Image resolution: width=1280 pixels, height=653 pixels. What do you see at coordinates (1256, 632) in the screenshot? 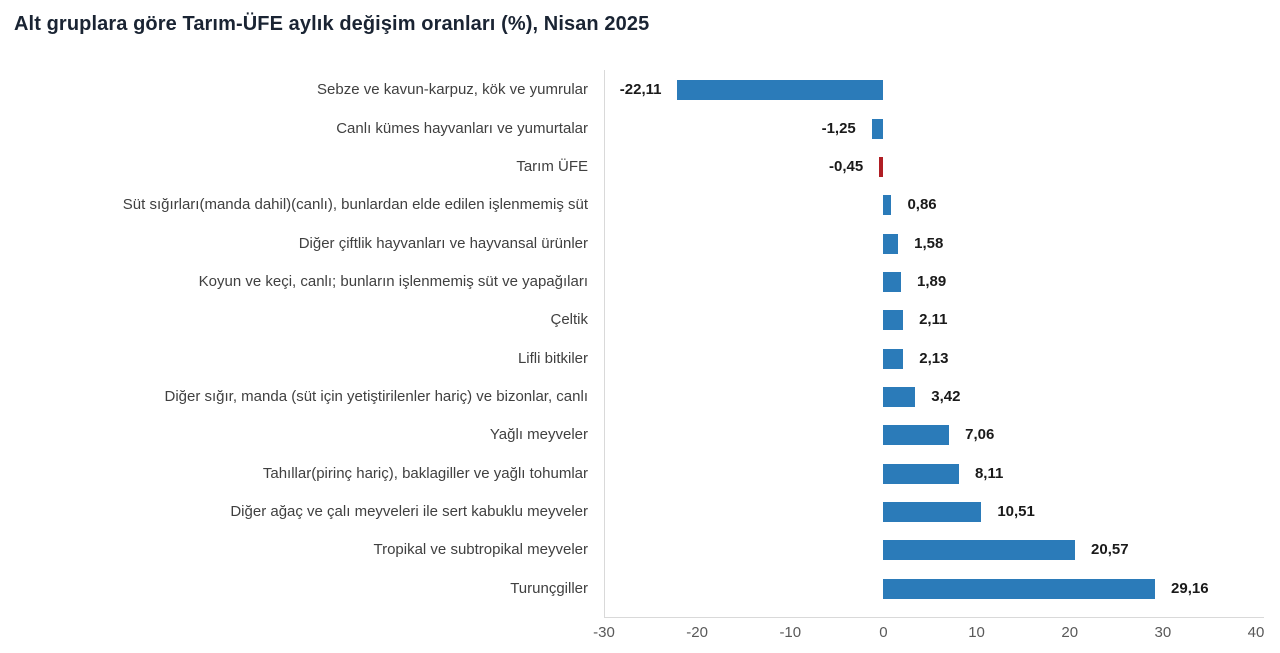
I see `x-axis-tick-label: 40` at bounding box center [1256, 632].